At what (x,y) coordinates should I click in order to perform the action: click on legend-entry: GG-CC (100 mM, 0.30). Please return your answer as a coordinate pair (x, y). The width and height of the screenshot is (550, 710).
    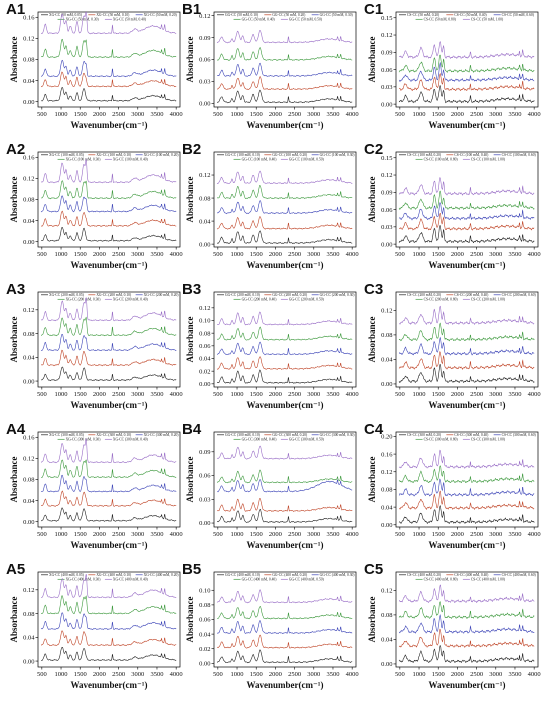
    Looking at the image, I should click on (338, 155).